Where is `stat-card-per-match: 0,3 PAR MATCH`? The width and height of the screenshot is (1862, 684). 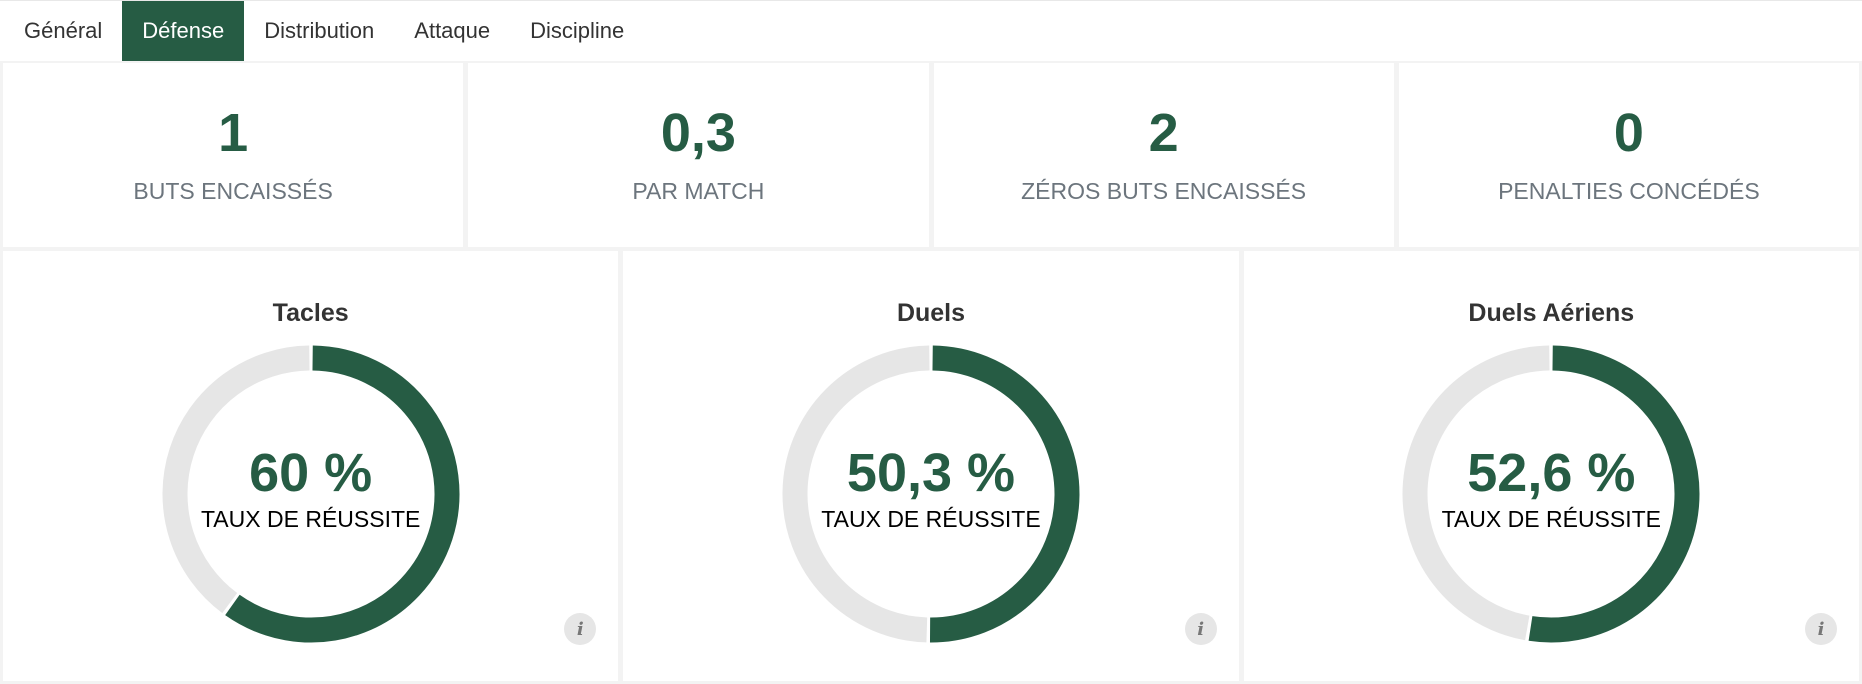 stat-card-per-match: 0,3 PAR MATCH is located at coordinates (698, 155).